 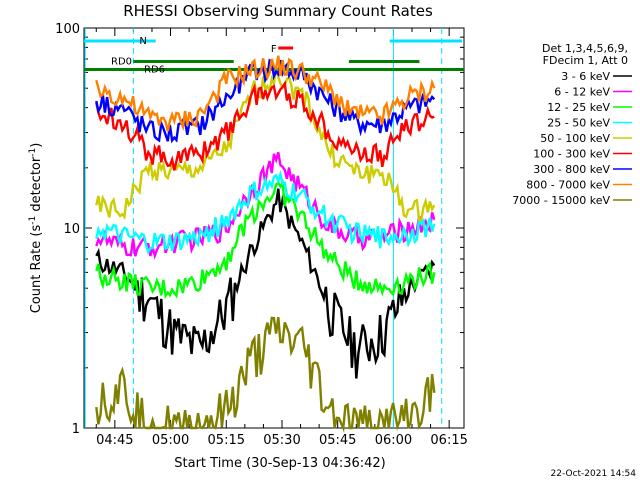 I want to click on legend-label-2: 12 - 25 keV, so click(x=578, y=107).